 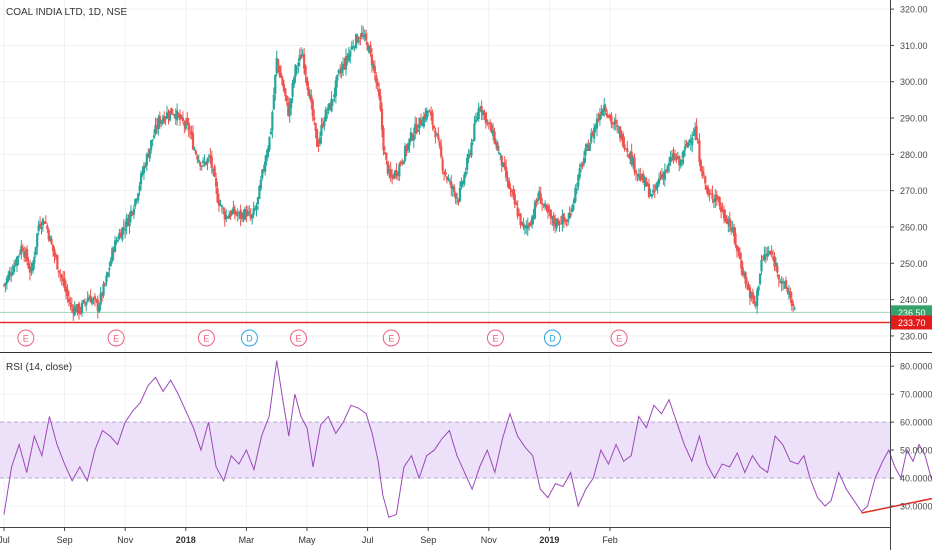 I want to click on rsi-chart-title: RSI (14, close), so click(x=39, y=367).